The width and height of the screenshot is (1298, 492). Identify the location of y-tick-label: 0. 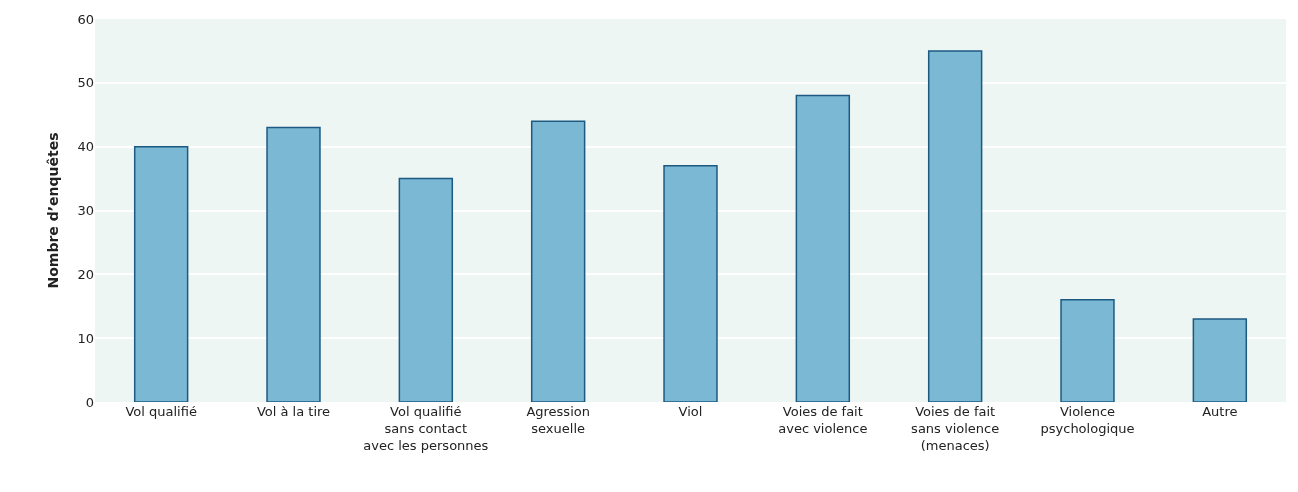
(89, 402).